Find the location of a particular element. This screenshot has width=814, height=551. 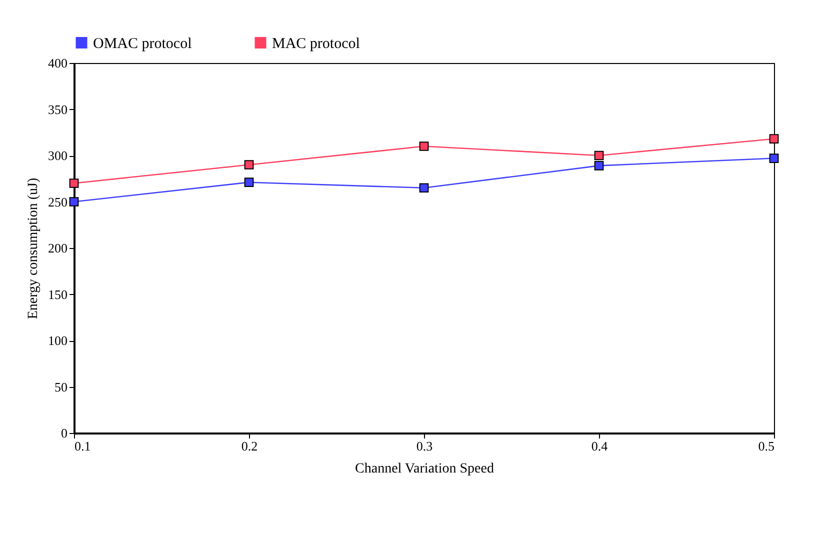

x-tick-label: 0.5 is located at coordinates (766, 446).